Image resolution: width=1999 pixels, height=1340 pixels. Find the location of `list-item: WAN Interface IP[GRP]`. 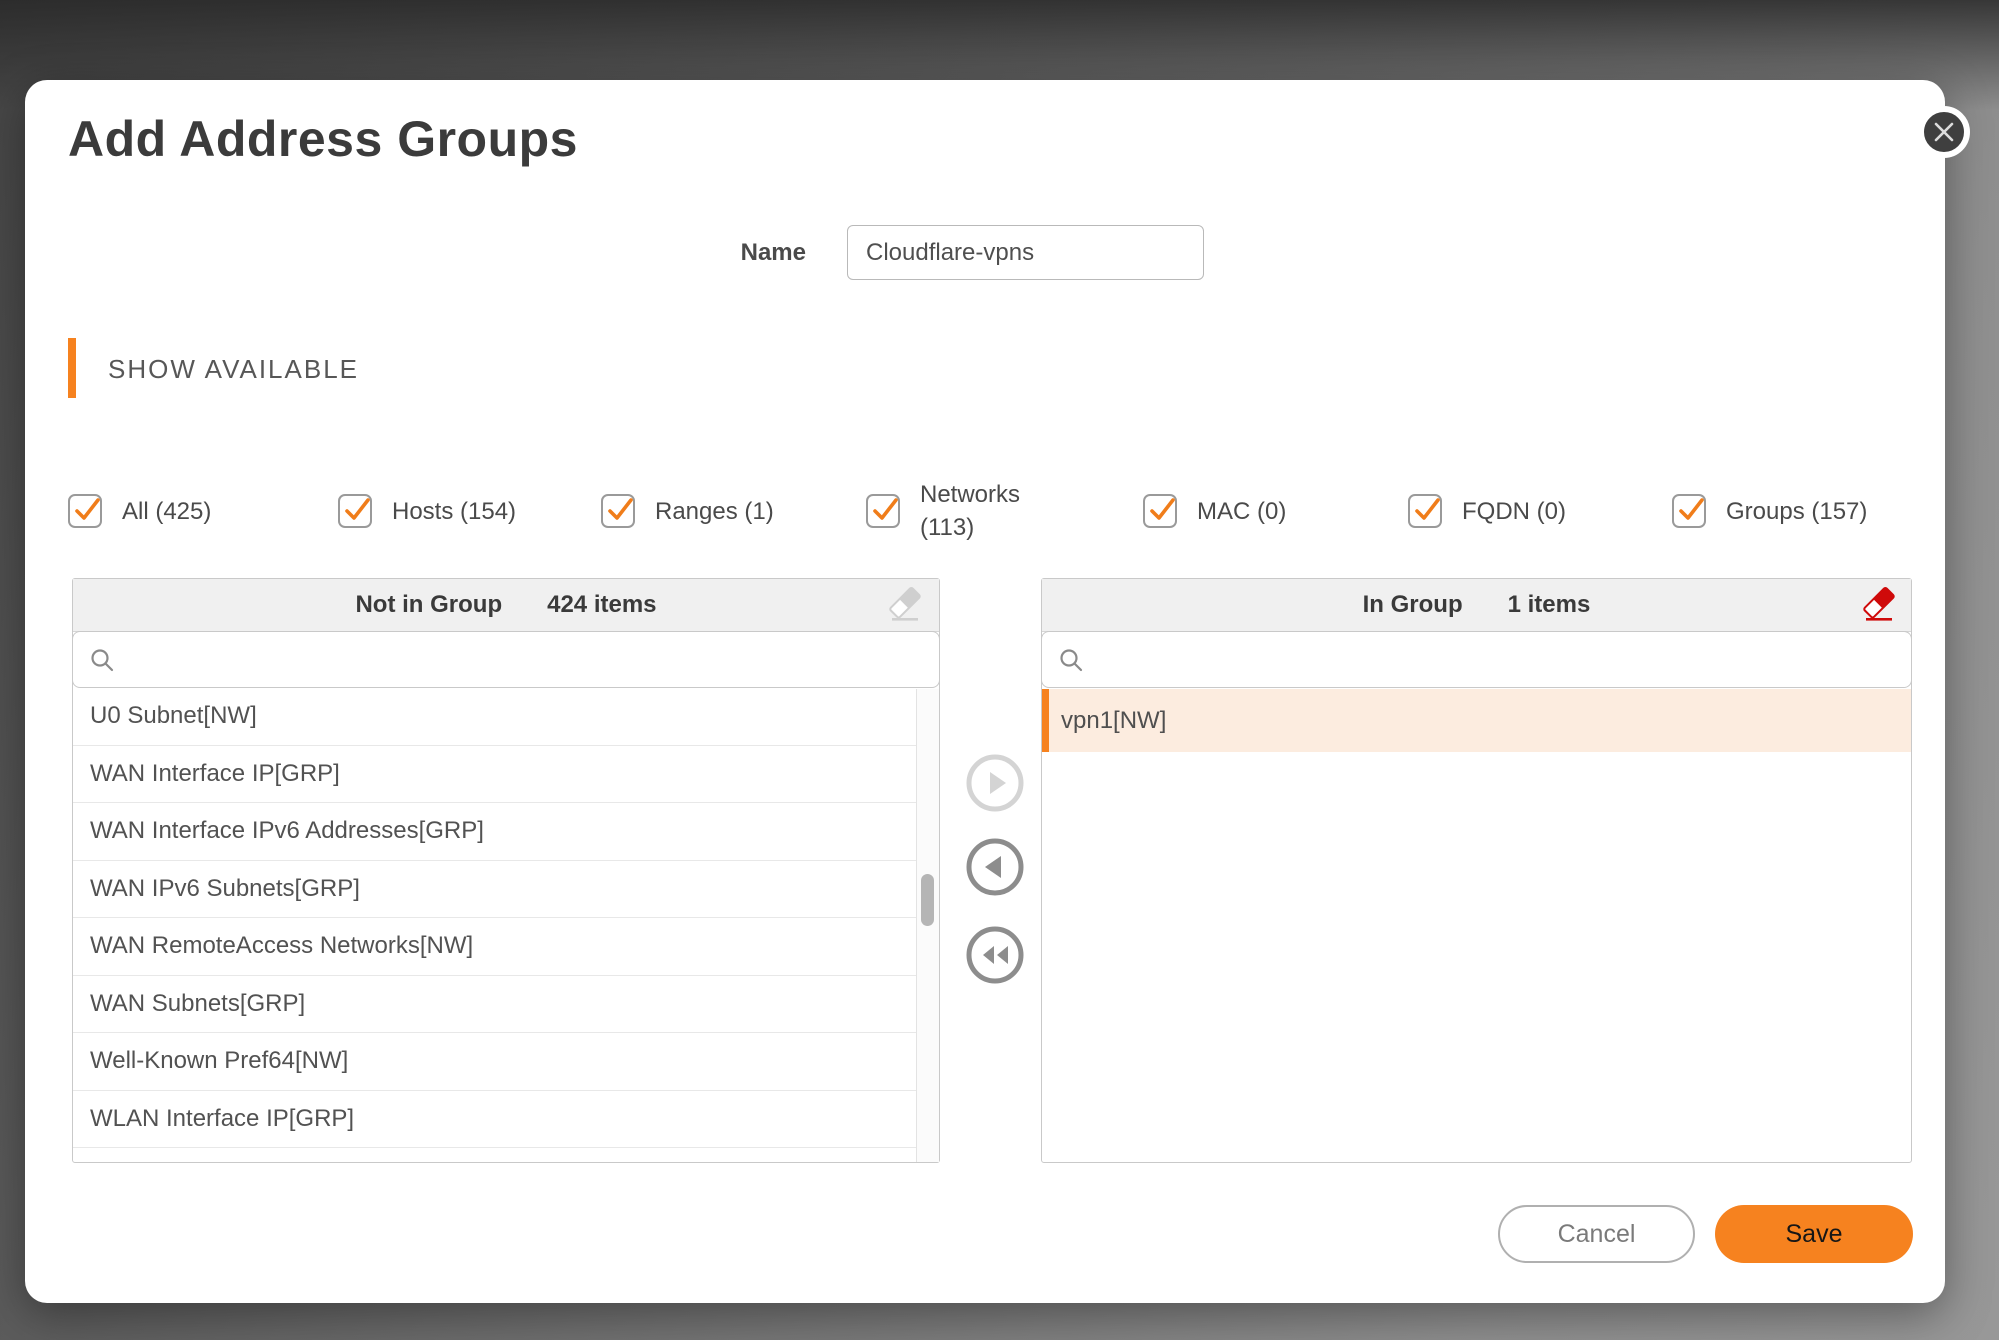

list-item: WAN Interface IP[GRP] is located at coordinates (506, 774).